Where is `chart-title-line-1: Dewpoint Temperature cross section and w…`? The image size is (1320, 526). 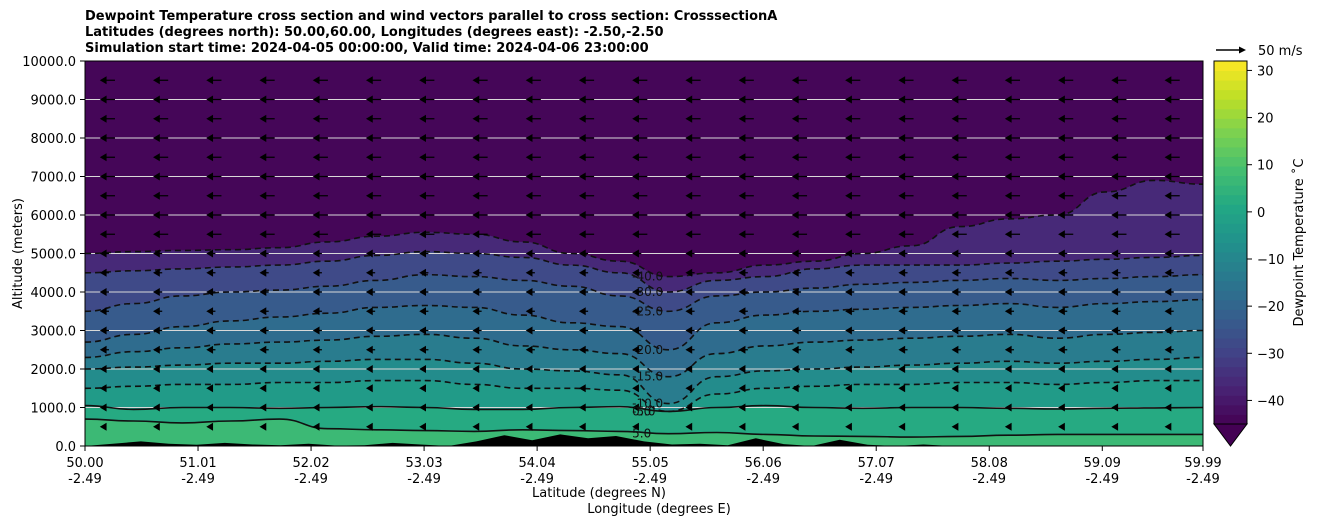
chart-title-line-1: Dewpoint Temperature cross section and w… is located at coordinates (431, 16).